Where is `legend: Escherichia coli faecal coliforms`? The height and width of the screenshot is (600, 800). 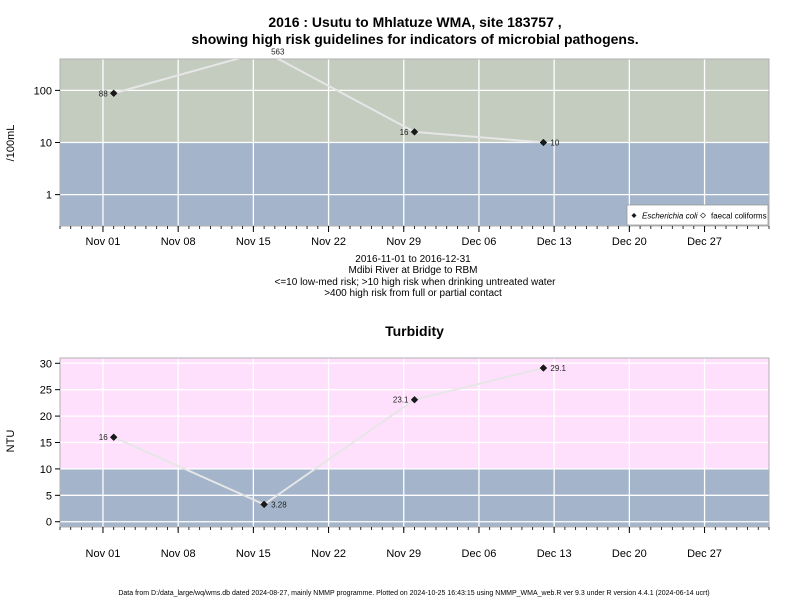 legend: Escherichia coli faecal coliforms is located at coordinates (697, 215).